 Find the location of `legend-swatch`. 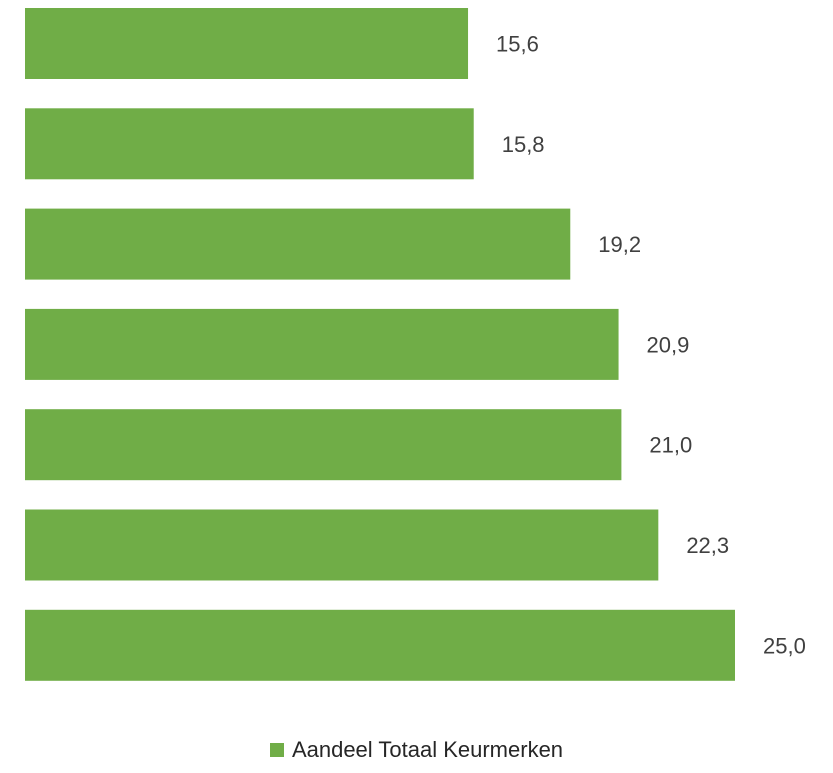

legend-swatch is located at coordinates (276, 750).